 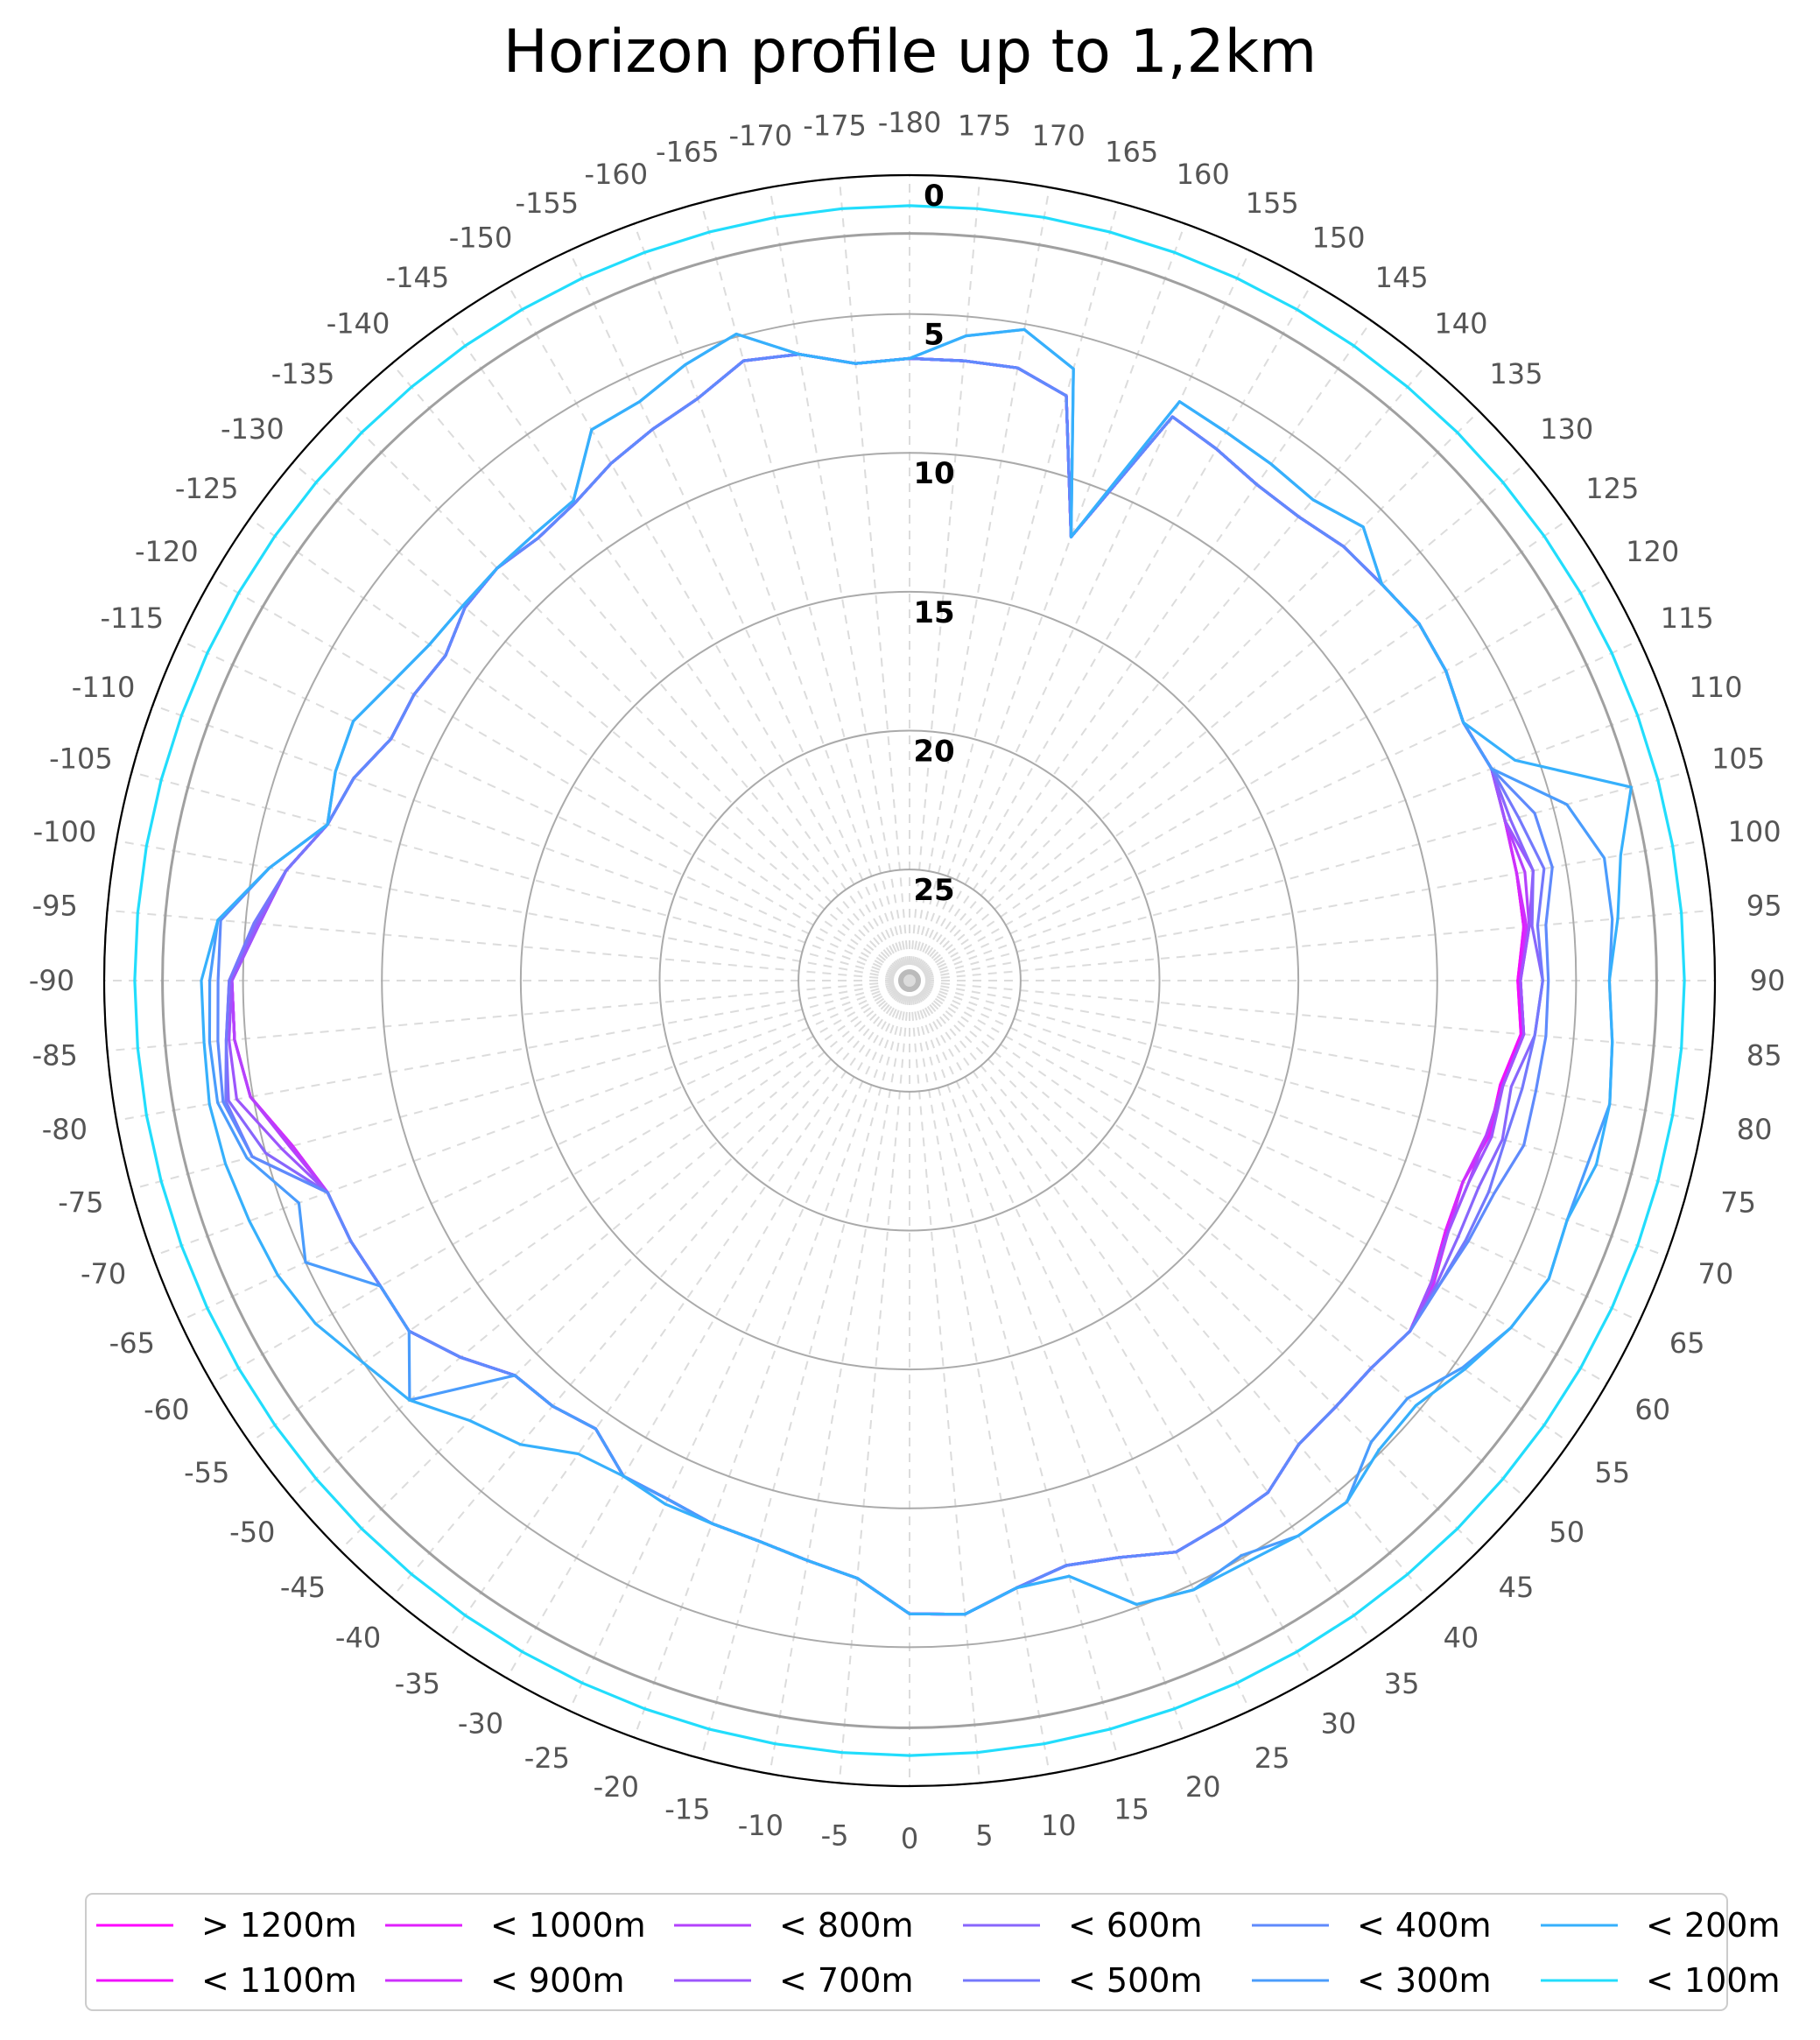 What do you see at coordinates (81, 758) in the screenshot?
I see `azimuth-label: -105` at bounding box center [81, 758].